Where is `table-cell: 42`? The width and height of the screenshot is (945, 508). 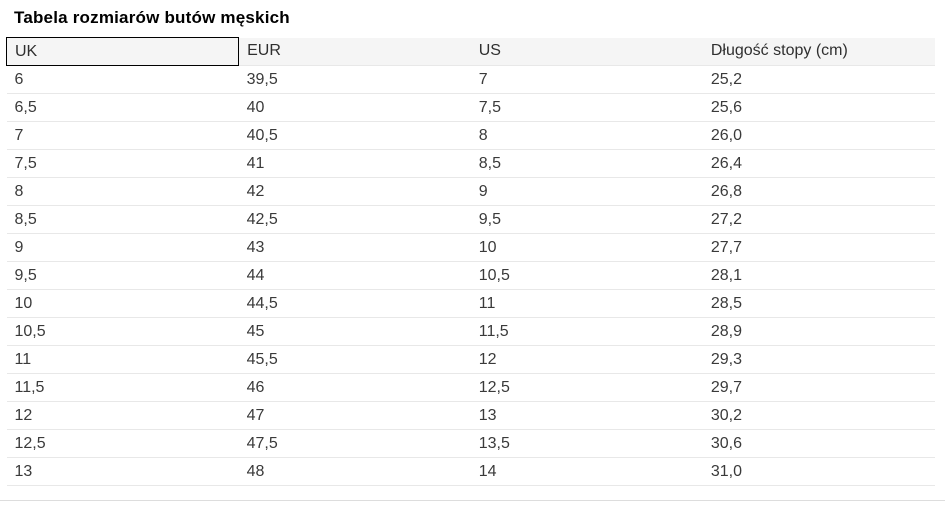
table-cell: 42 is located at coordinates (354, 191).